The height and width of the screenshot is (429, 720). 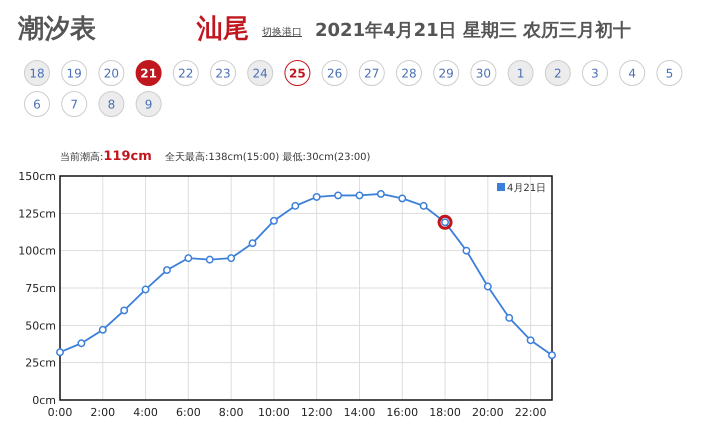 I want to click on day-button: 20, so click(x=111, y=73).